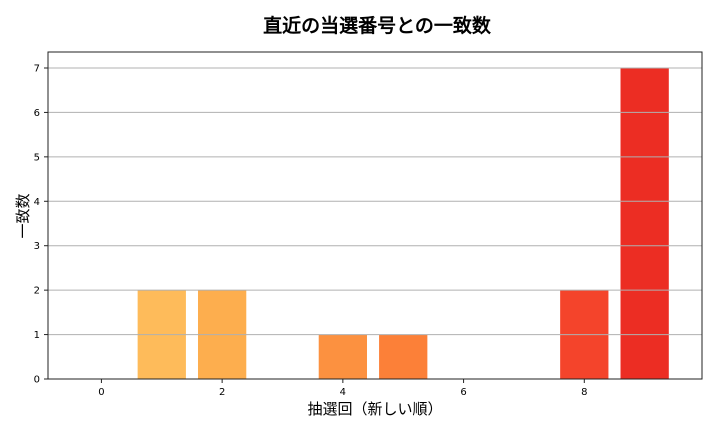 This screenshot has height=432, width=720. Describe the element at coordinates (37, 380) in the screenshot. I see `y-tick-label: 0` at that location.